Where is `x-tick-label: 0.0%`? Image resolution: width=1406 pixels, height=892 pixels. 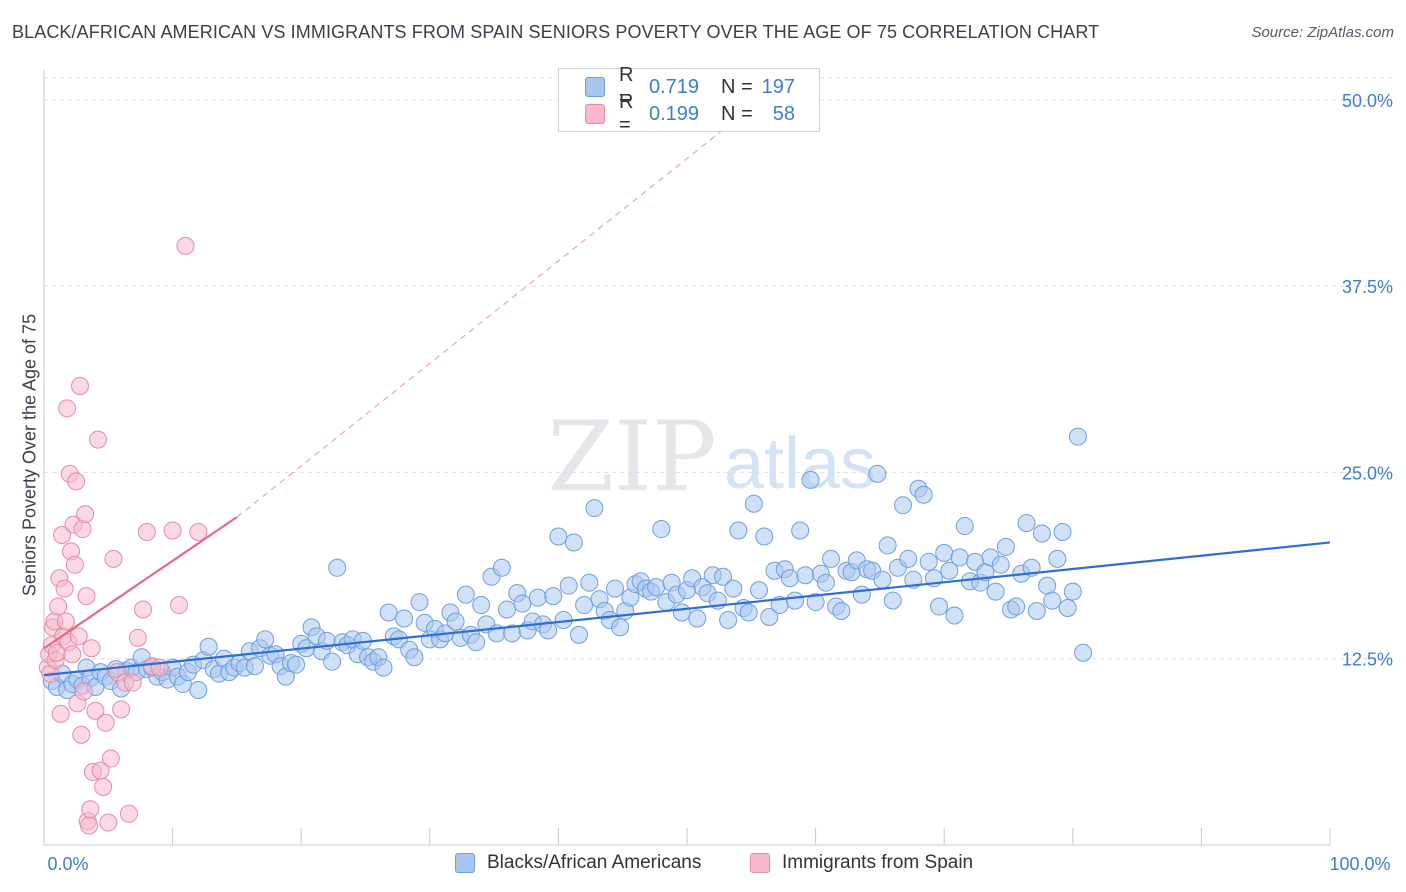 x-tick-label: 0.0% is located at coordinates (67, 864).